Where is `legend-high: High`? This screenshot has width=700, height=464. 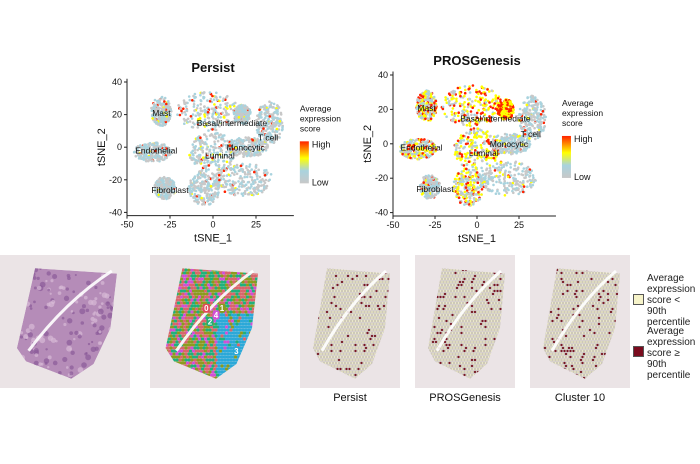 legend-high: High is located at coordinates (583, 139).